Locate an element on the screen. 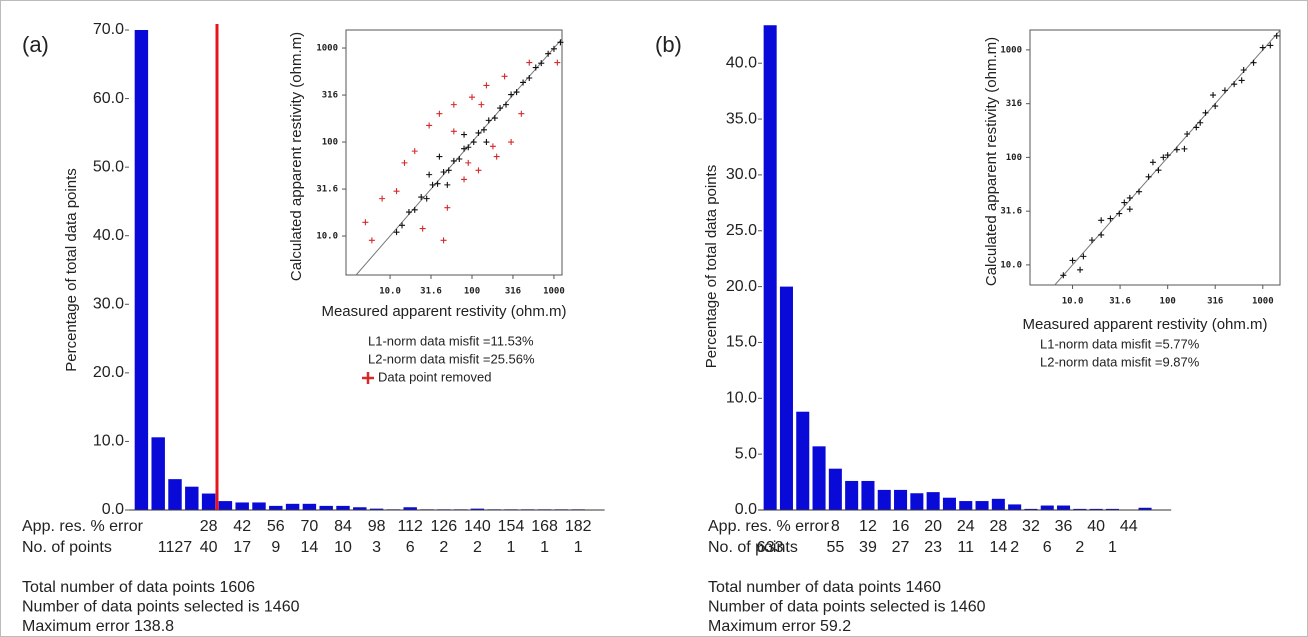 The height and width of the screenshot is (637, 1308). y-tick-label: 40.0 is located at coordinates (108, 235).